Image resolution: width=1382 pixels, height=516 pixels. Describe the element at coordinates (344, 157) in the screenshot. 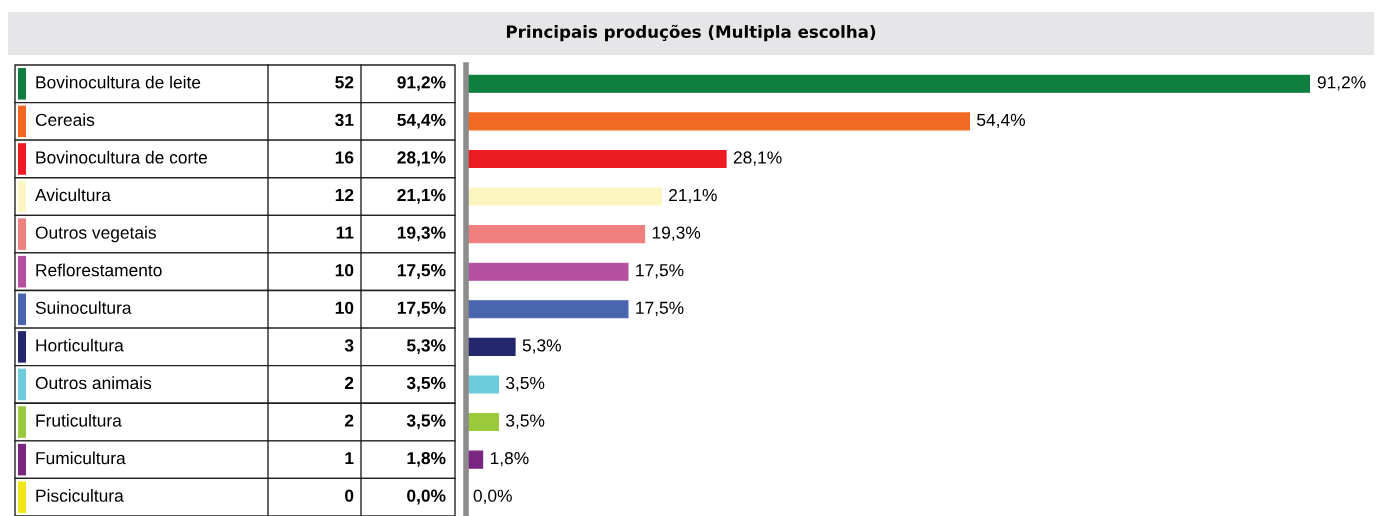

I see `text: 16` at that location.